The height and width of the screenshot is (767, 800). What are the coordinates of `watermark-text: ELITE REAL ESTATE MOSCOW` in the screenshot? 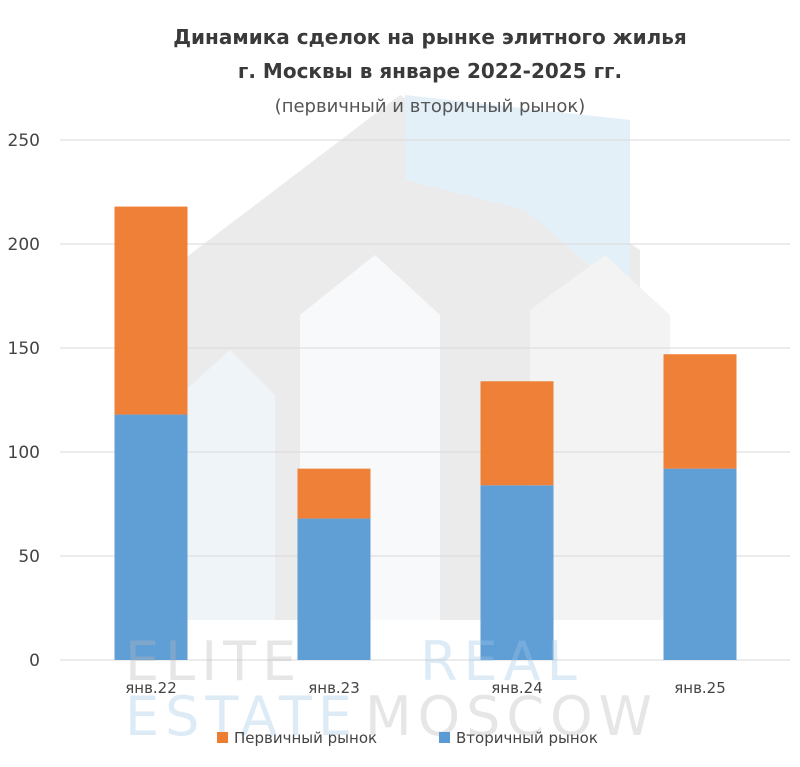 It's located at (391, 689).